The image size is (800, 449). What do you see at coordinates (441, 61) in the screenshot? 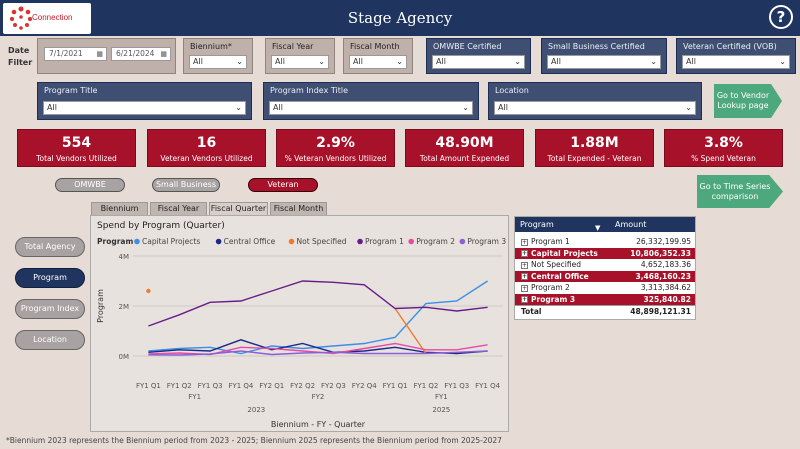
I see `omwbe-value: All` at bounding box center [441, 61].